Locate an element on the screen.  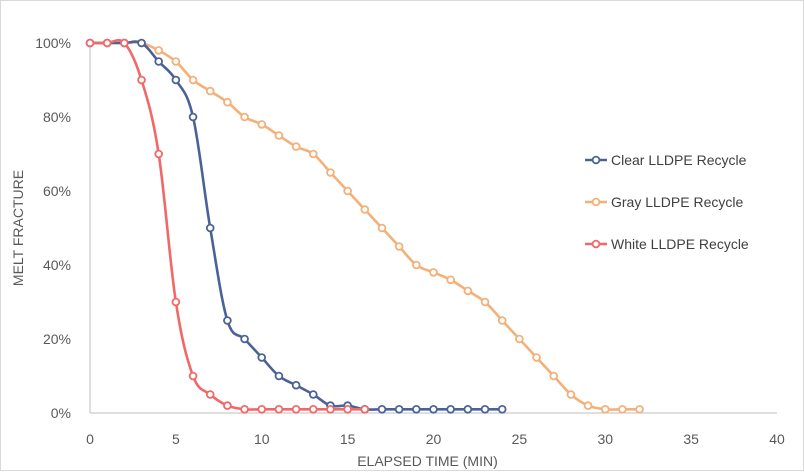
x-axis-title: ELAPSED TIME (MIN) is located at coordinates (427, 461).